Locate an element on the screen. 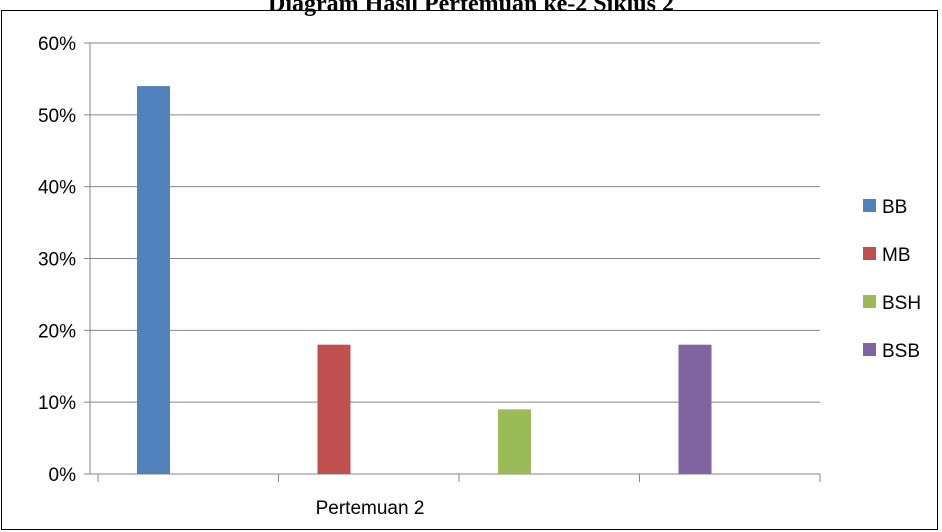  y-tick-label: 40% is located at coordinates (57, 188).